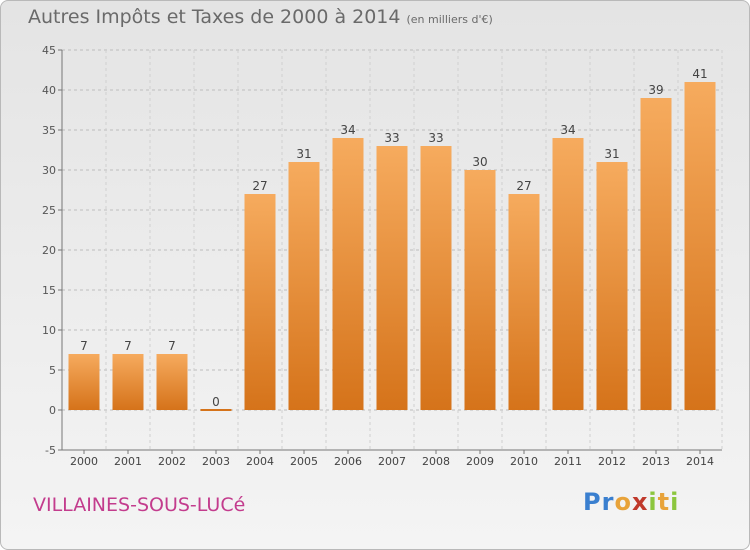  I want to click on value-label: 0, so click(216, 402).